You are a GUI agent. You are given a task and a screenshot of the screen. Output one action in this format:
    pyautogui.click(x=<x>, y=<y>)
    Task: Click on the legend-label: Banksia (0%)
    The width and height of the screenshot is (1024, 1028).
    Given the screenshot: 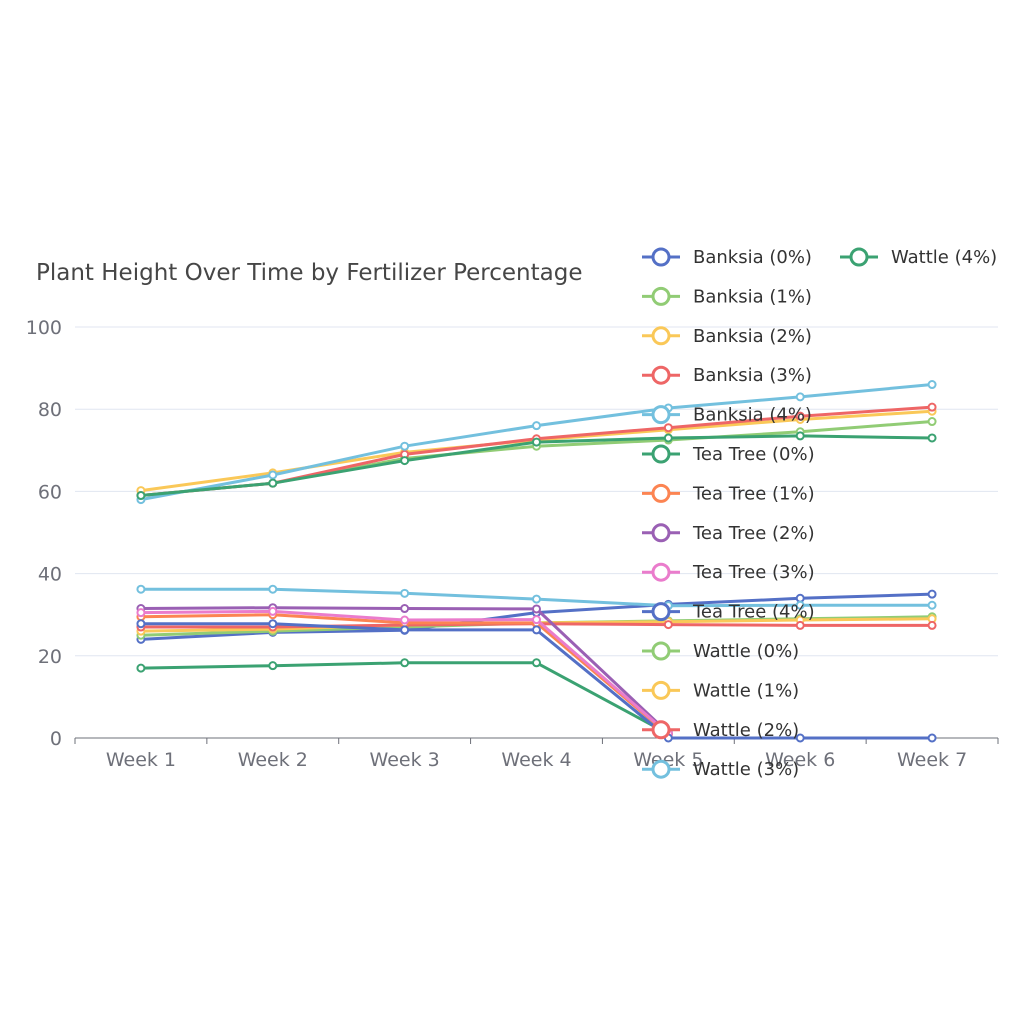 What is the action you would take?
    pyautogui.click(x=752, y=257)
    